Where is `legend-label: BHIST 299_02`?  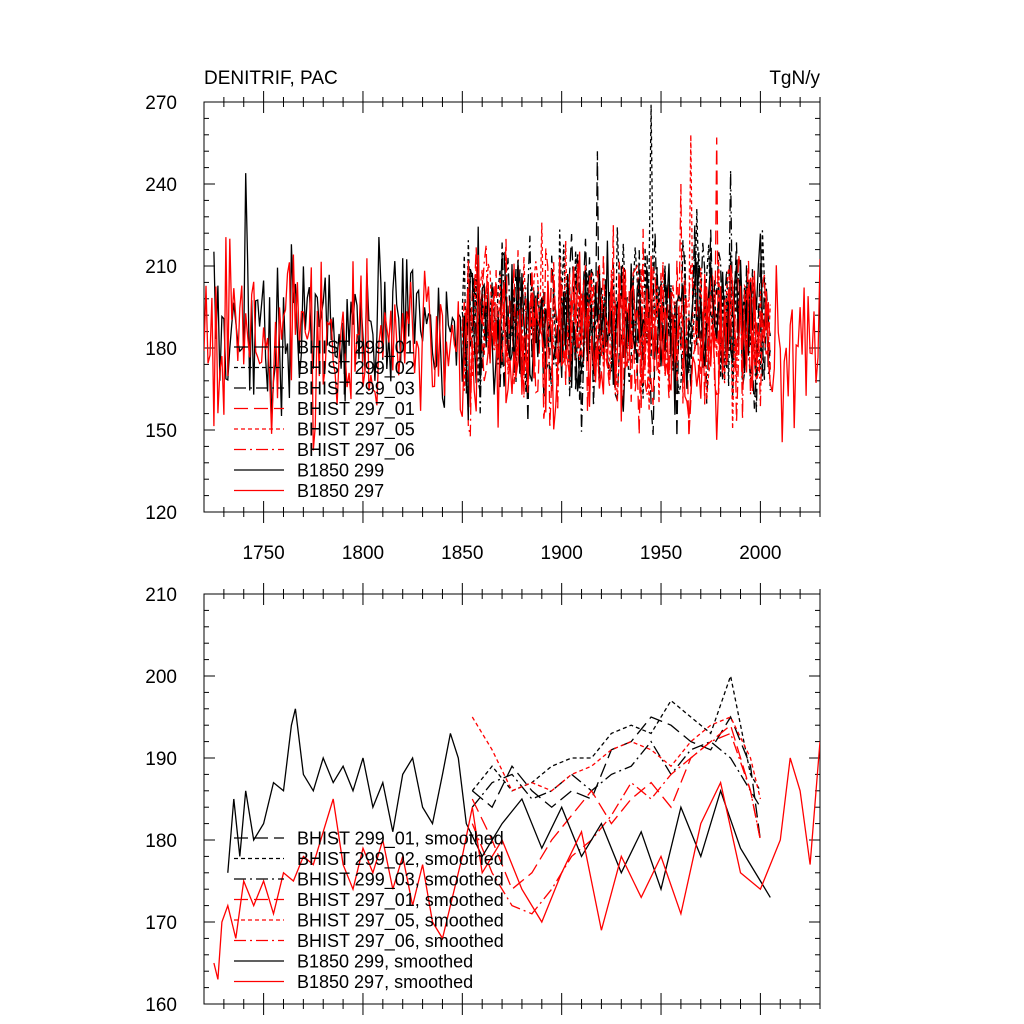
legend-label: BHIST 299_02 is located at coordinates (356, 368).